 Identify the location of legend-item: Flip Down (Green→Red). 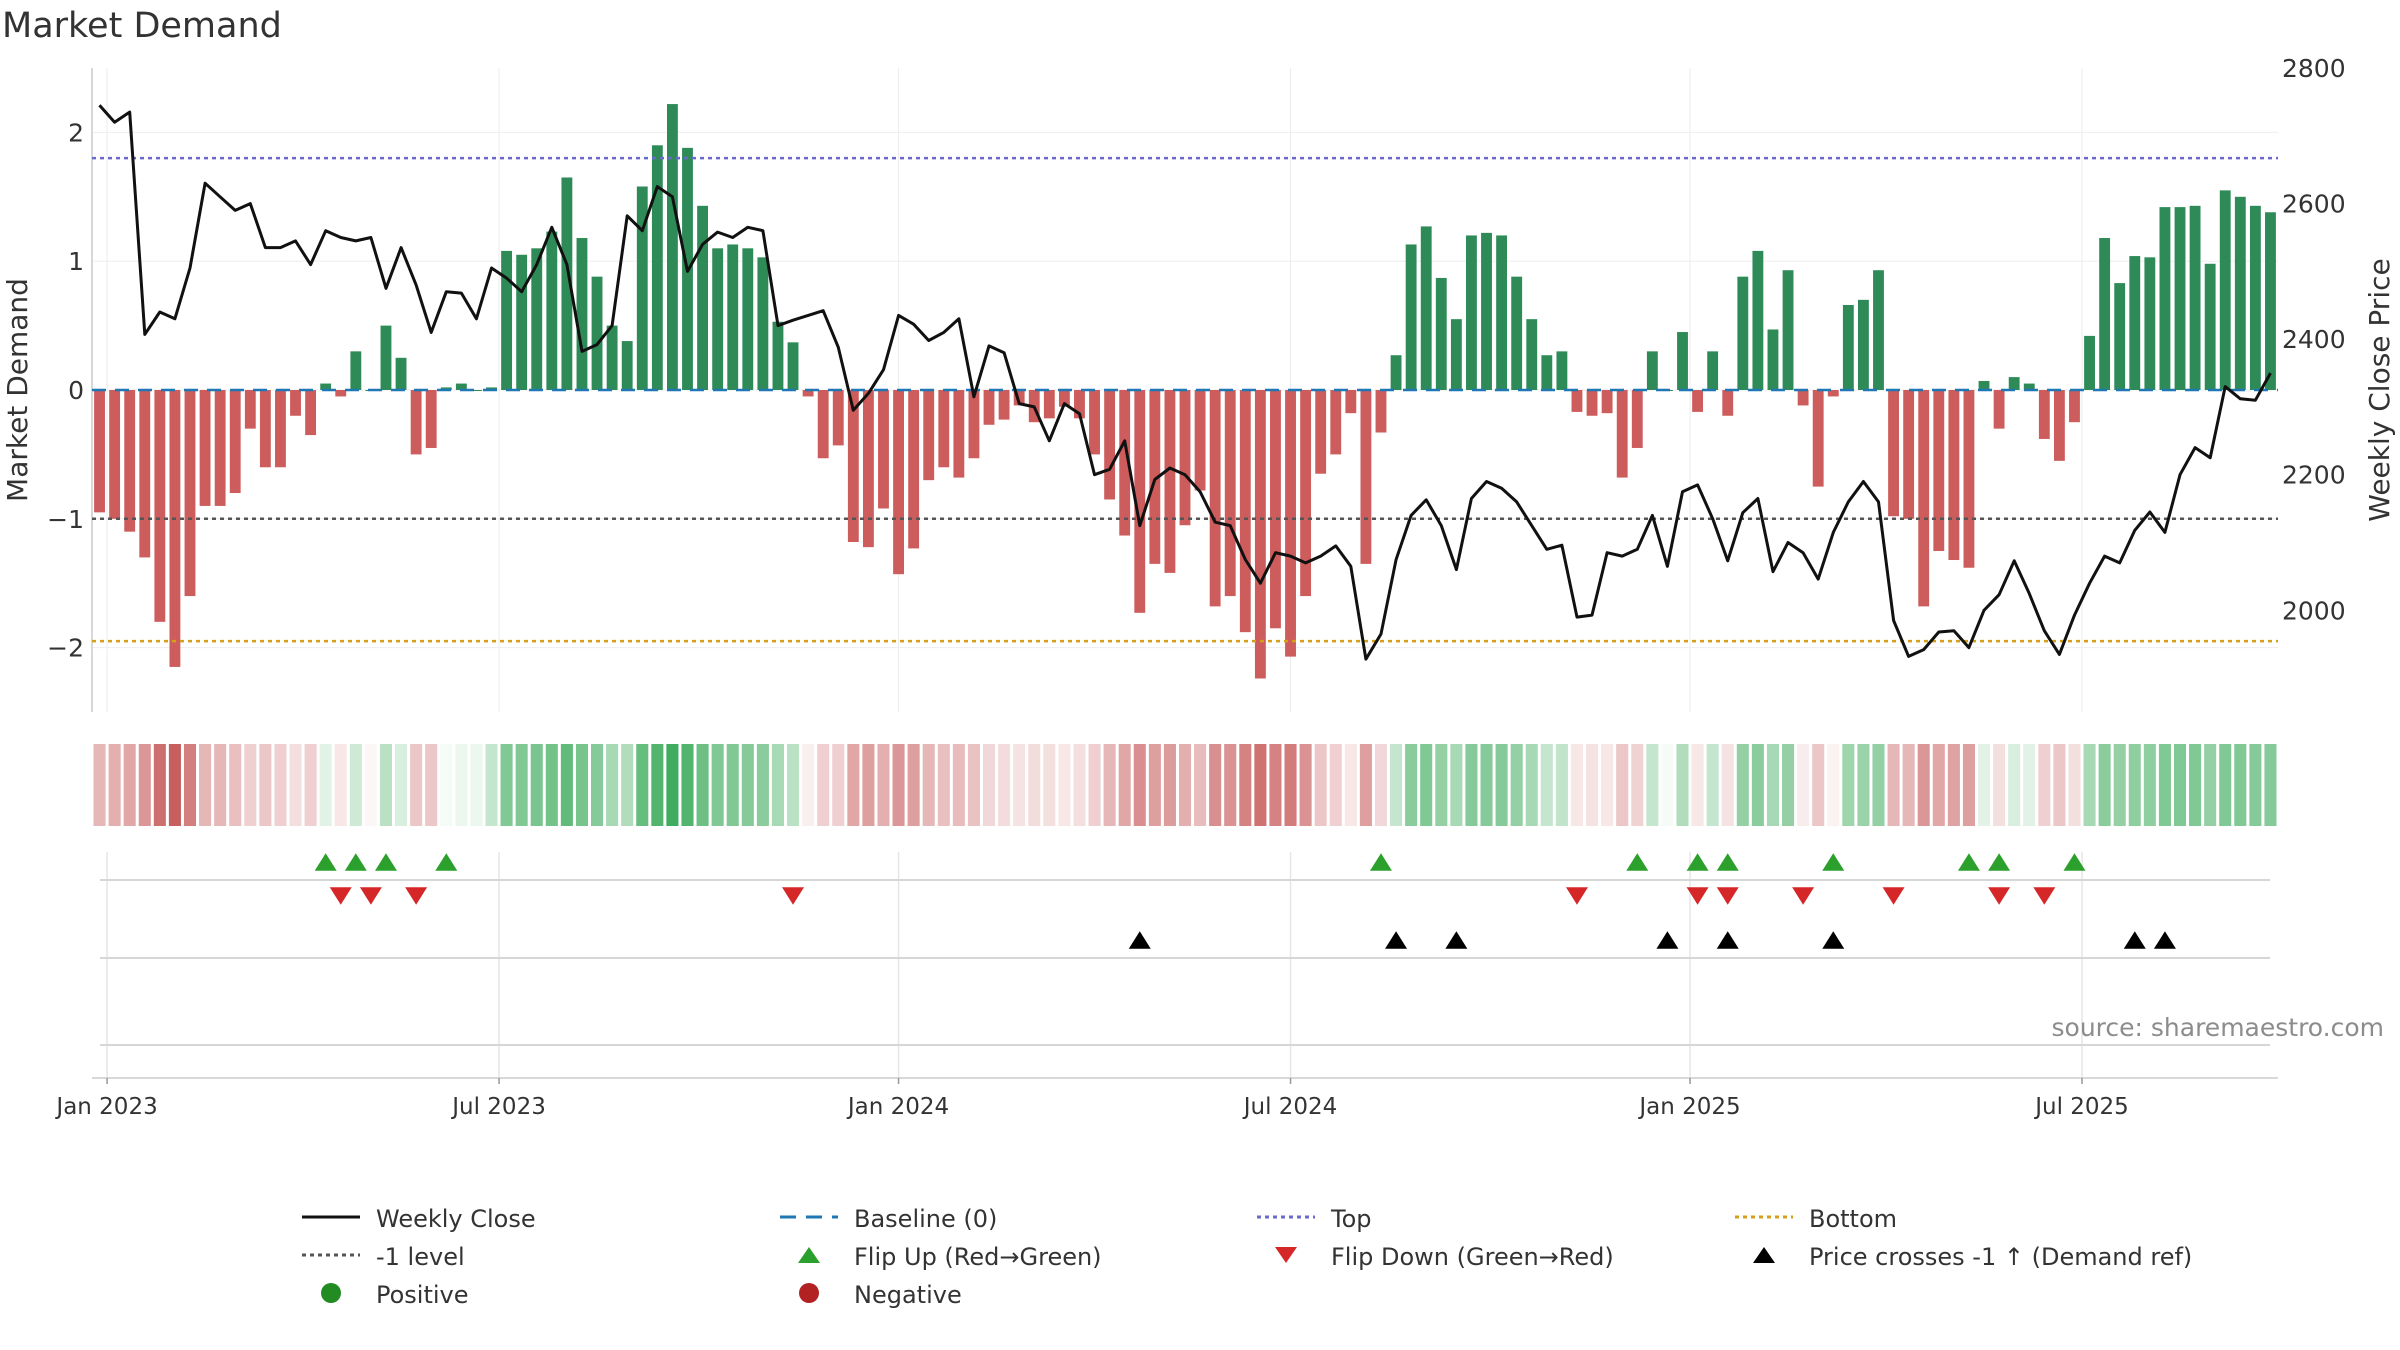
(1434, 1257).